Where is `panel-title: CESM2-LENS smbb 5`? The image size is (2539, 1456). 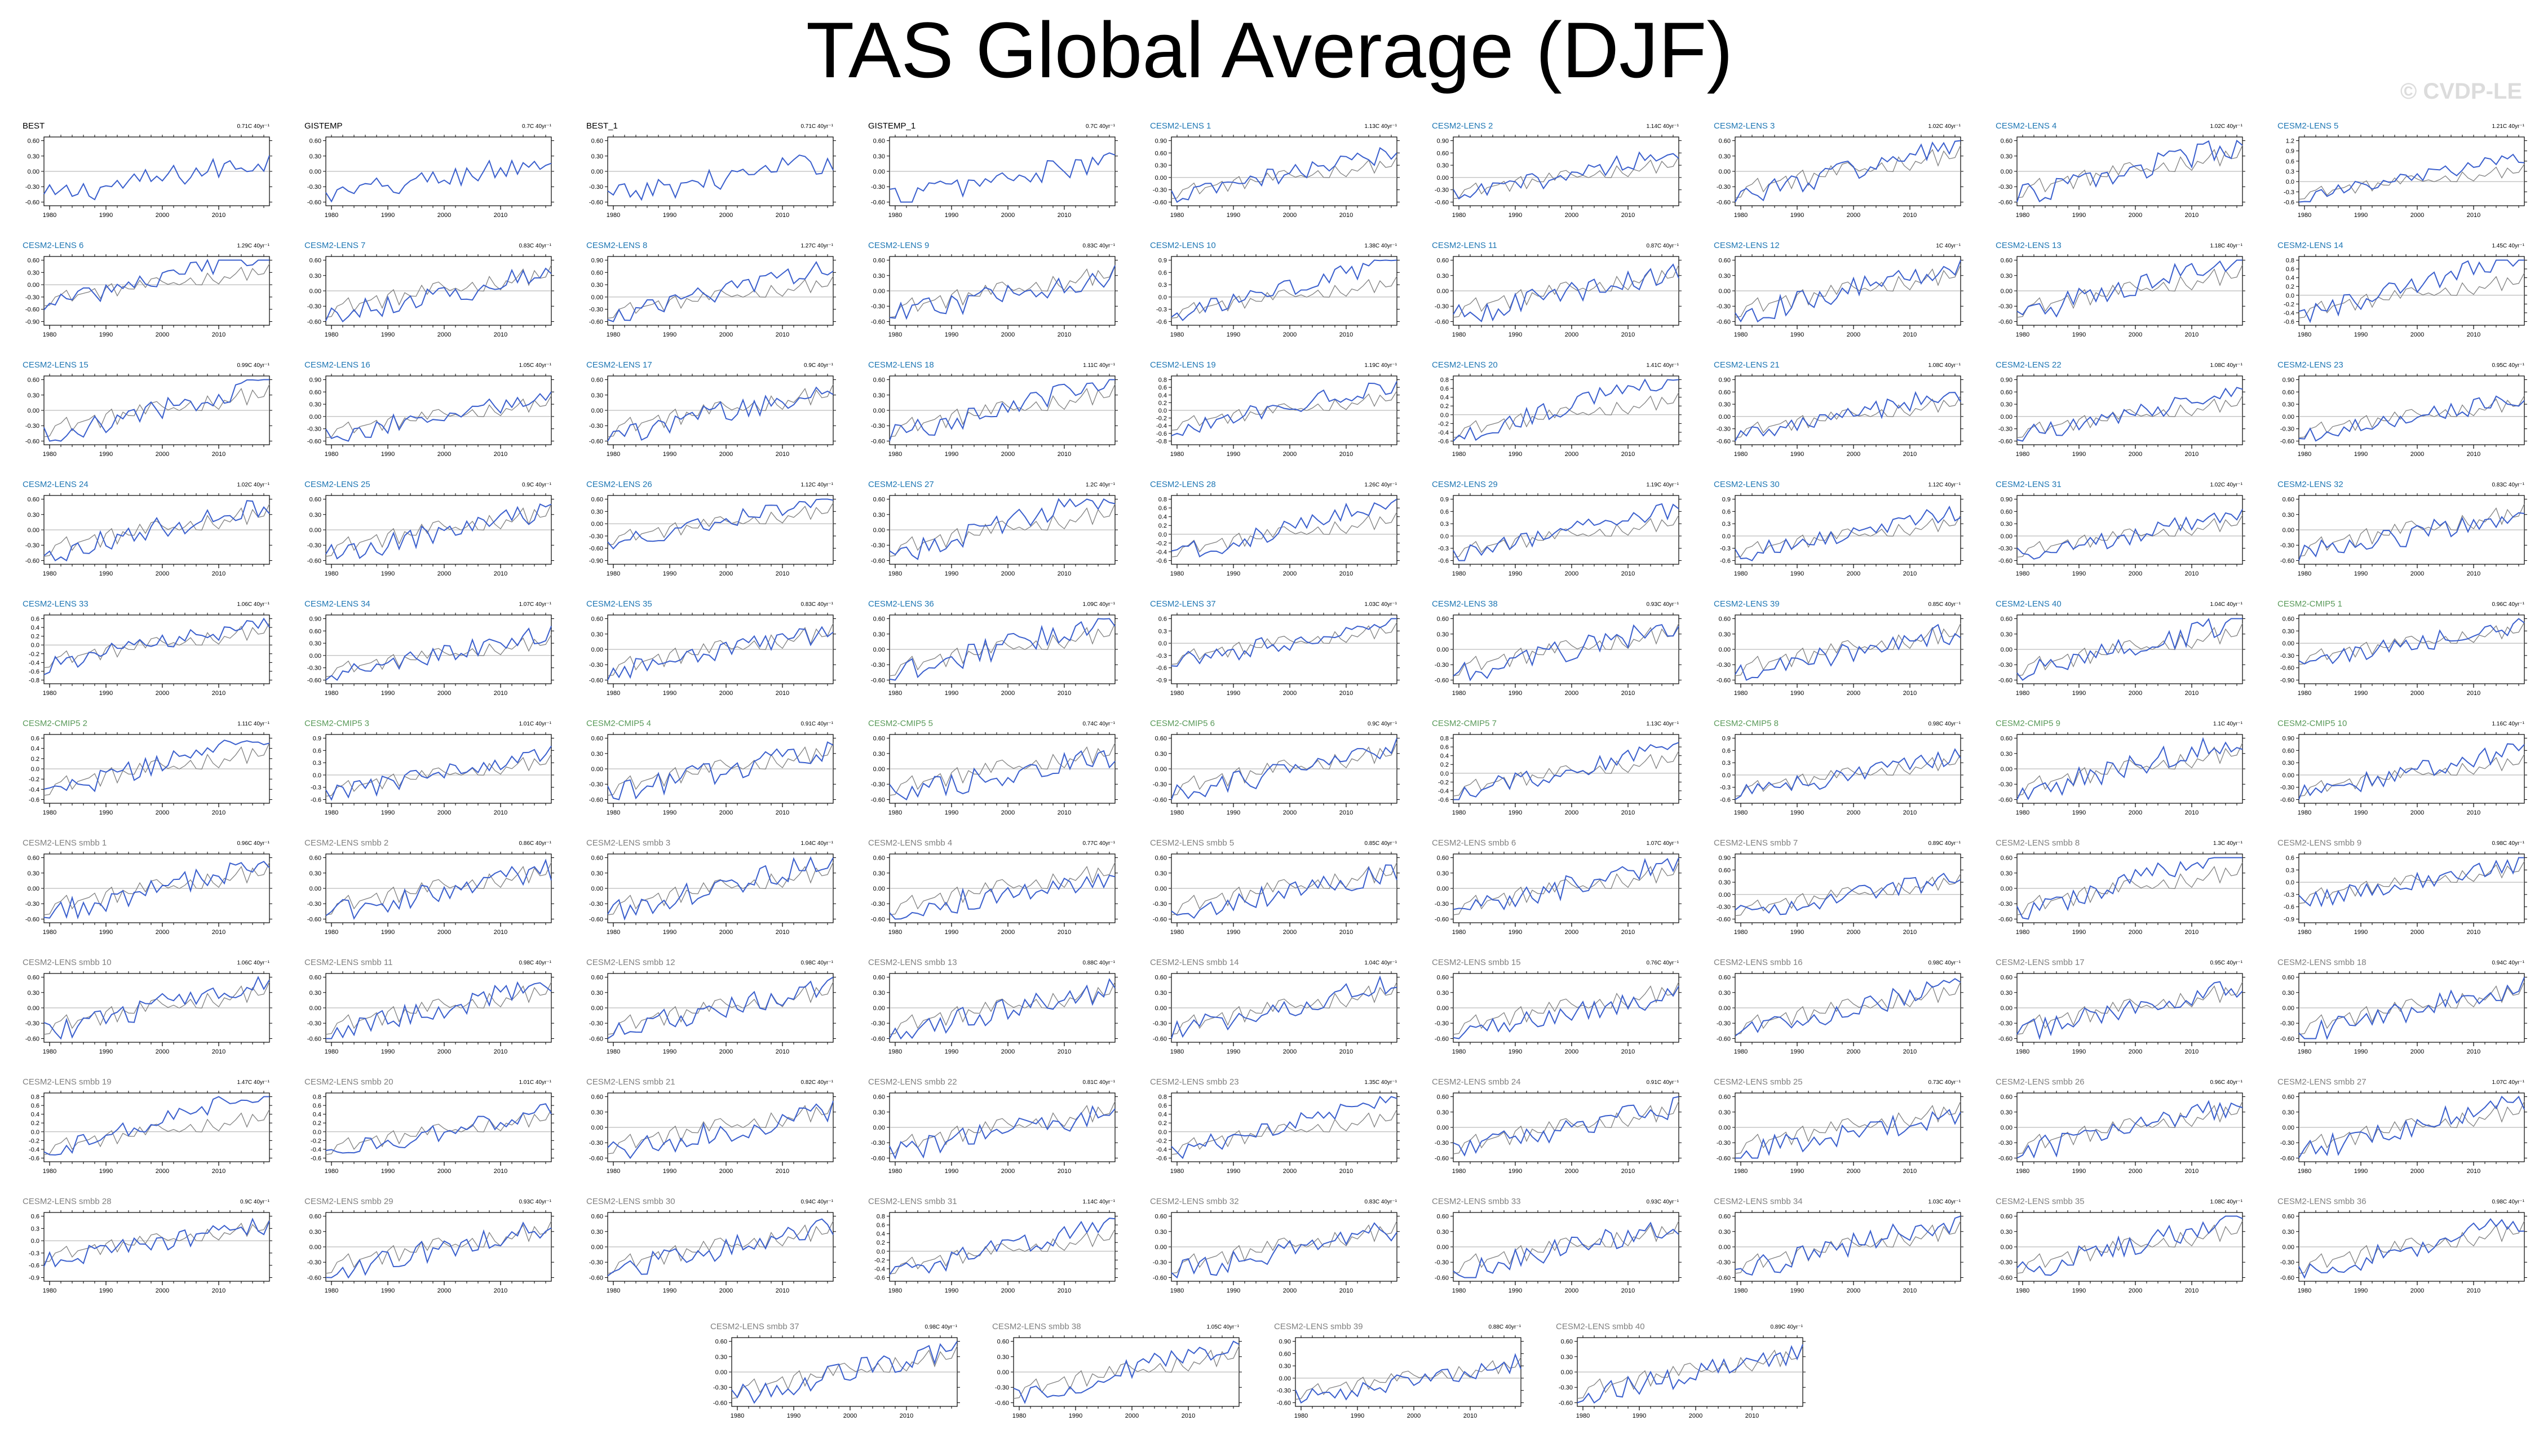 panel-title: CESM2-LENS smbb 5 is located at coordinates (1193, 843).